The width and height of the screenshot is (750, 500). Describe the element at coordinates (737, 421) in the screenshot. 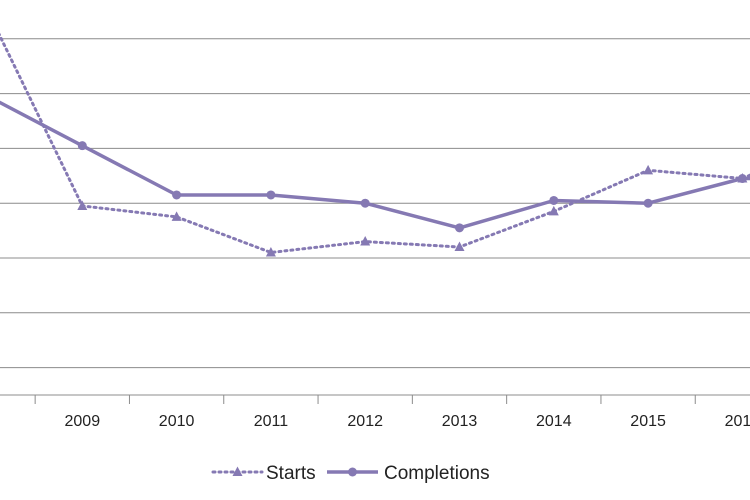

I see `x-tick-label: 2016` at that location.